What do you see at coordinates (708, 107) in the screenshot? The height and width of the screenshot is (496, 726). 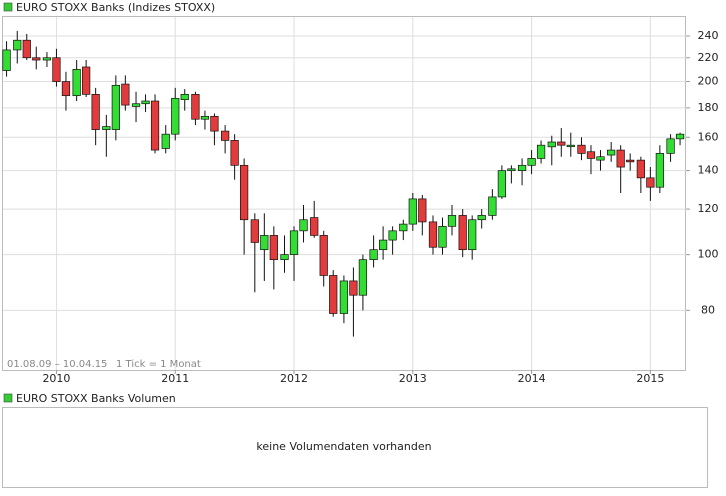 I see `y-tick-label: 180` at bounding box center [708, 107].